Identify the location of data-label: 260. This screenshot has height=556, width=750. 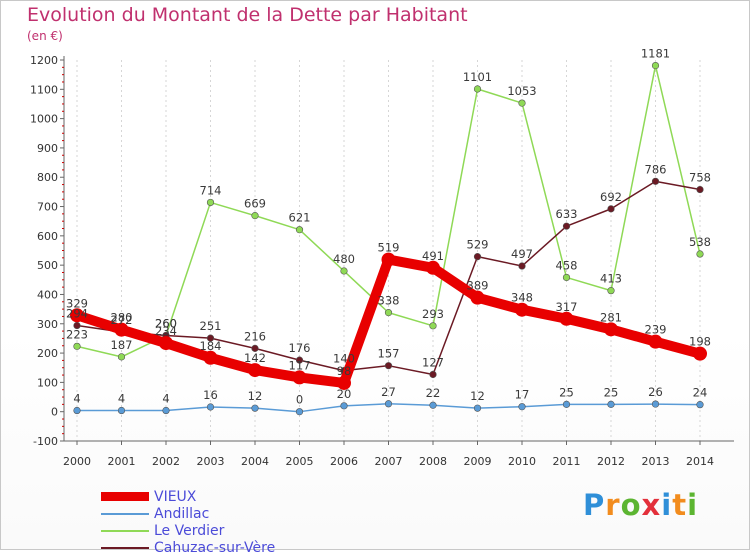
(166, 323).